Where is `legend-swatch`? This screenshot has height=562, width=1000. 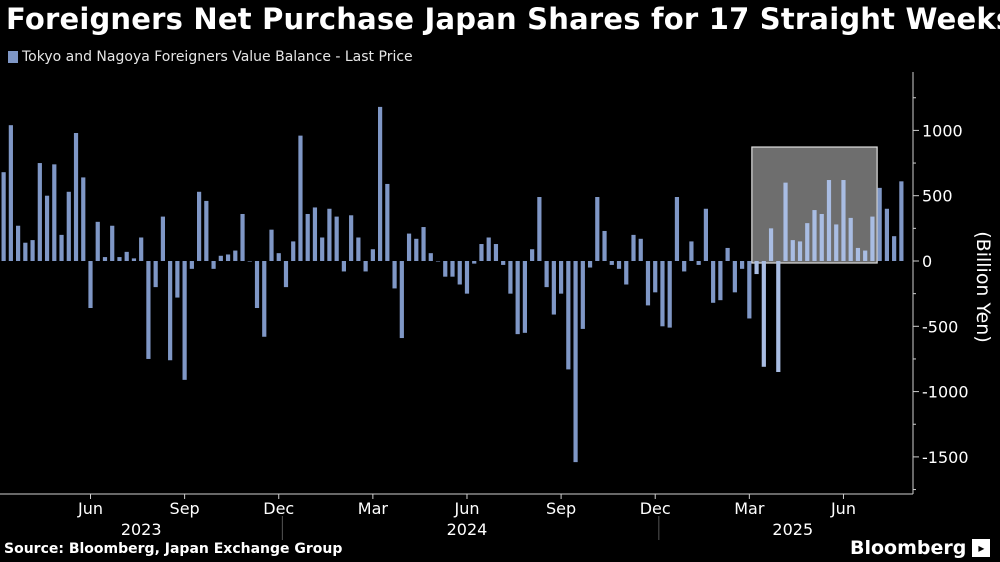 legend-swatch is located at coordinates (13, 57).